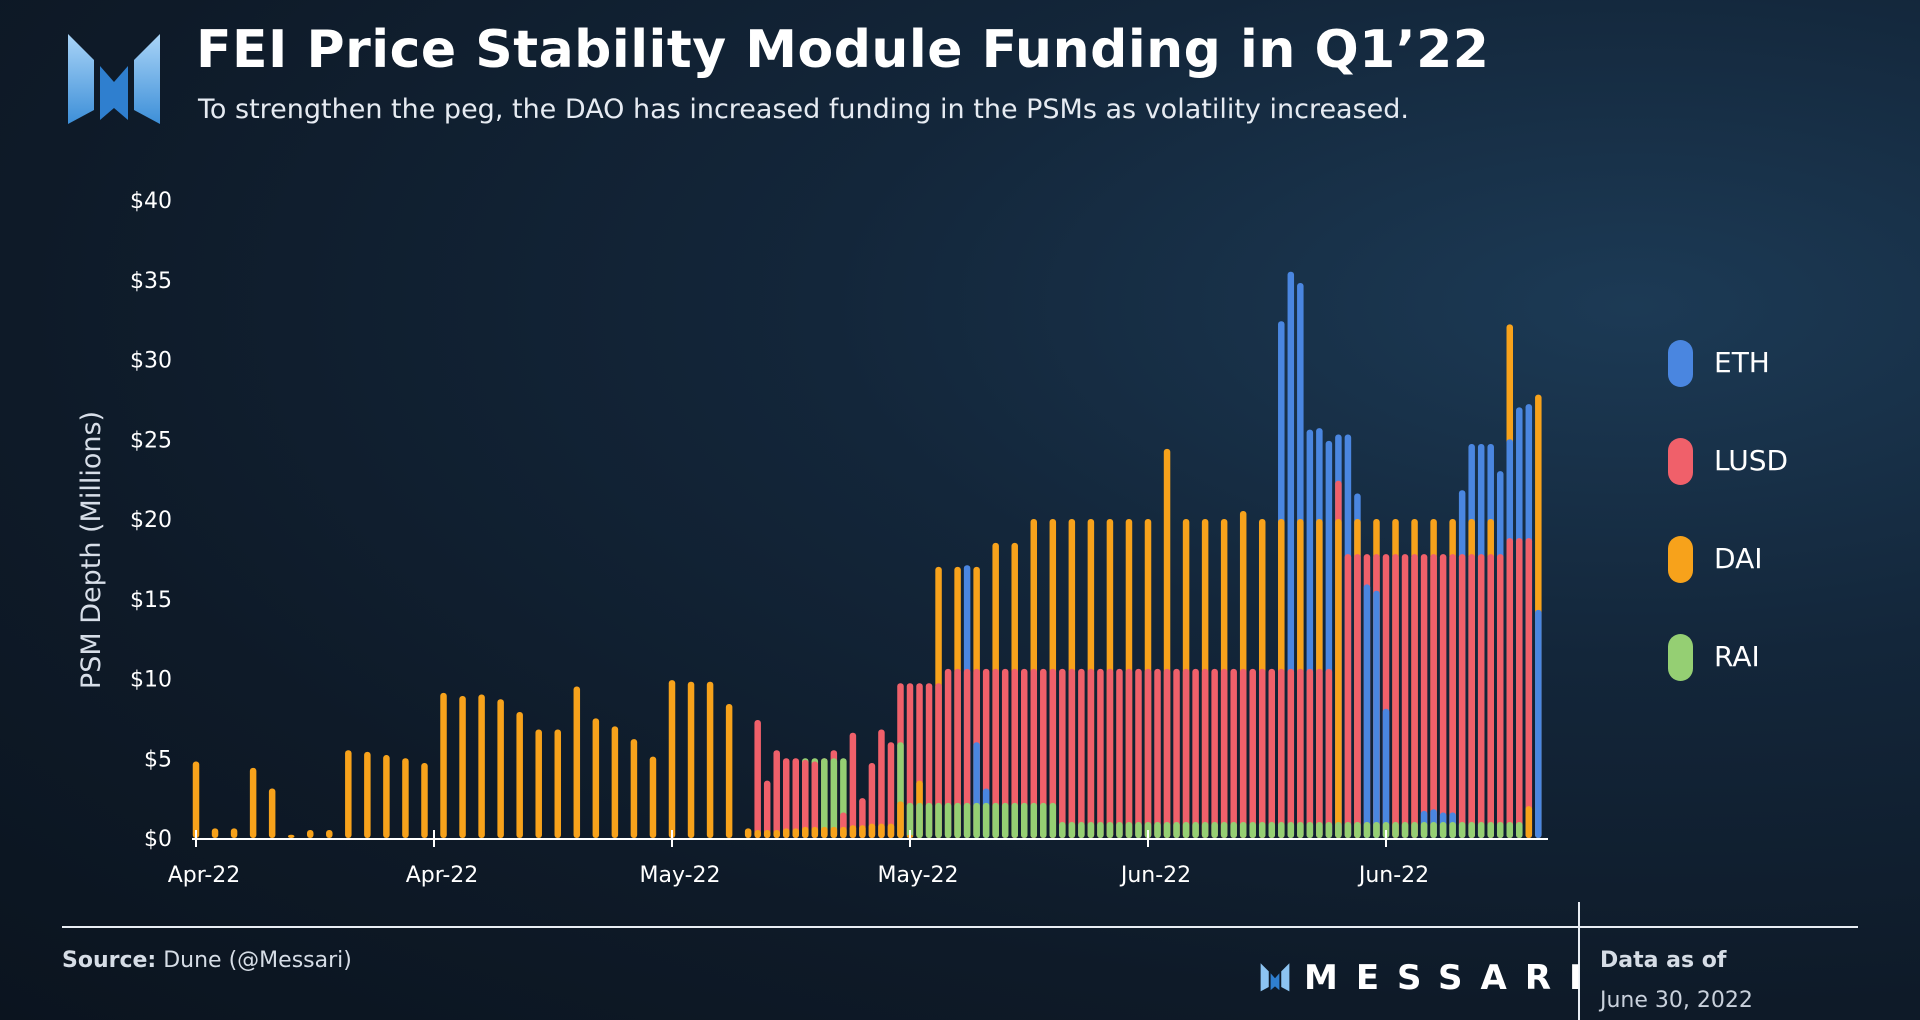  I want to click on messari-brand-icon, so click(1275, 977).